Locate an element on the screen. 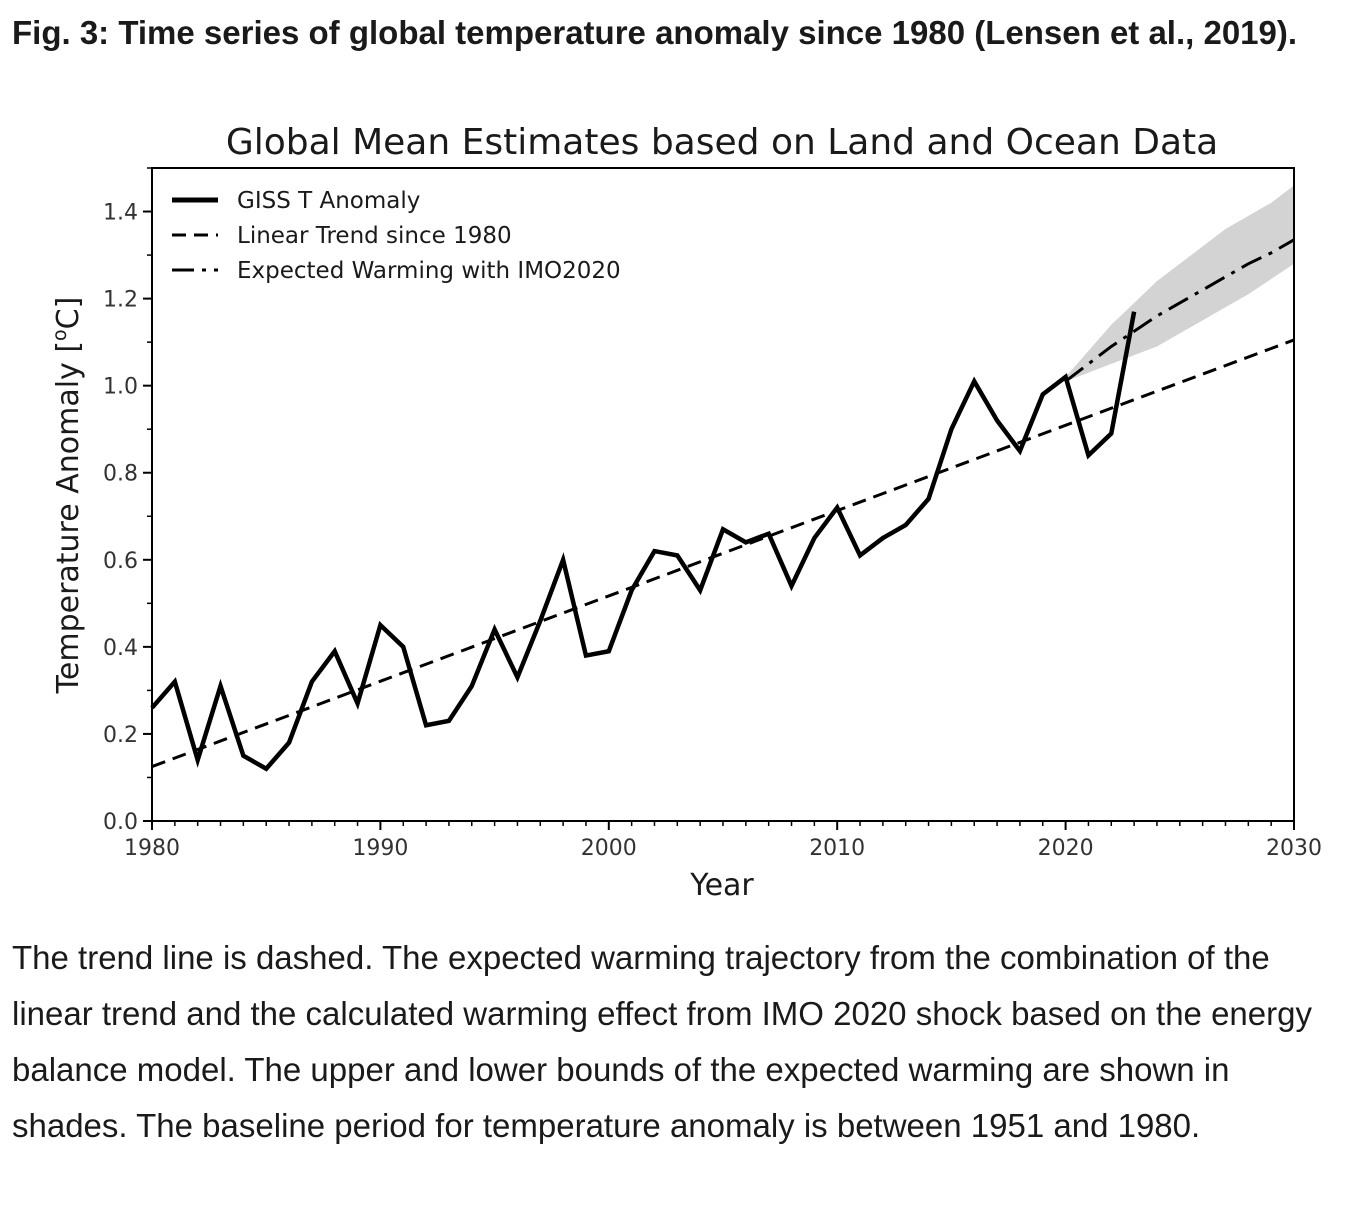 This screenshot has height=1218, width=1360. x-tick-label: 1980 is located at coordinates (152, 848).